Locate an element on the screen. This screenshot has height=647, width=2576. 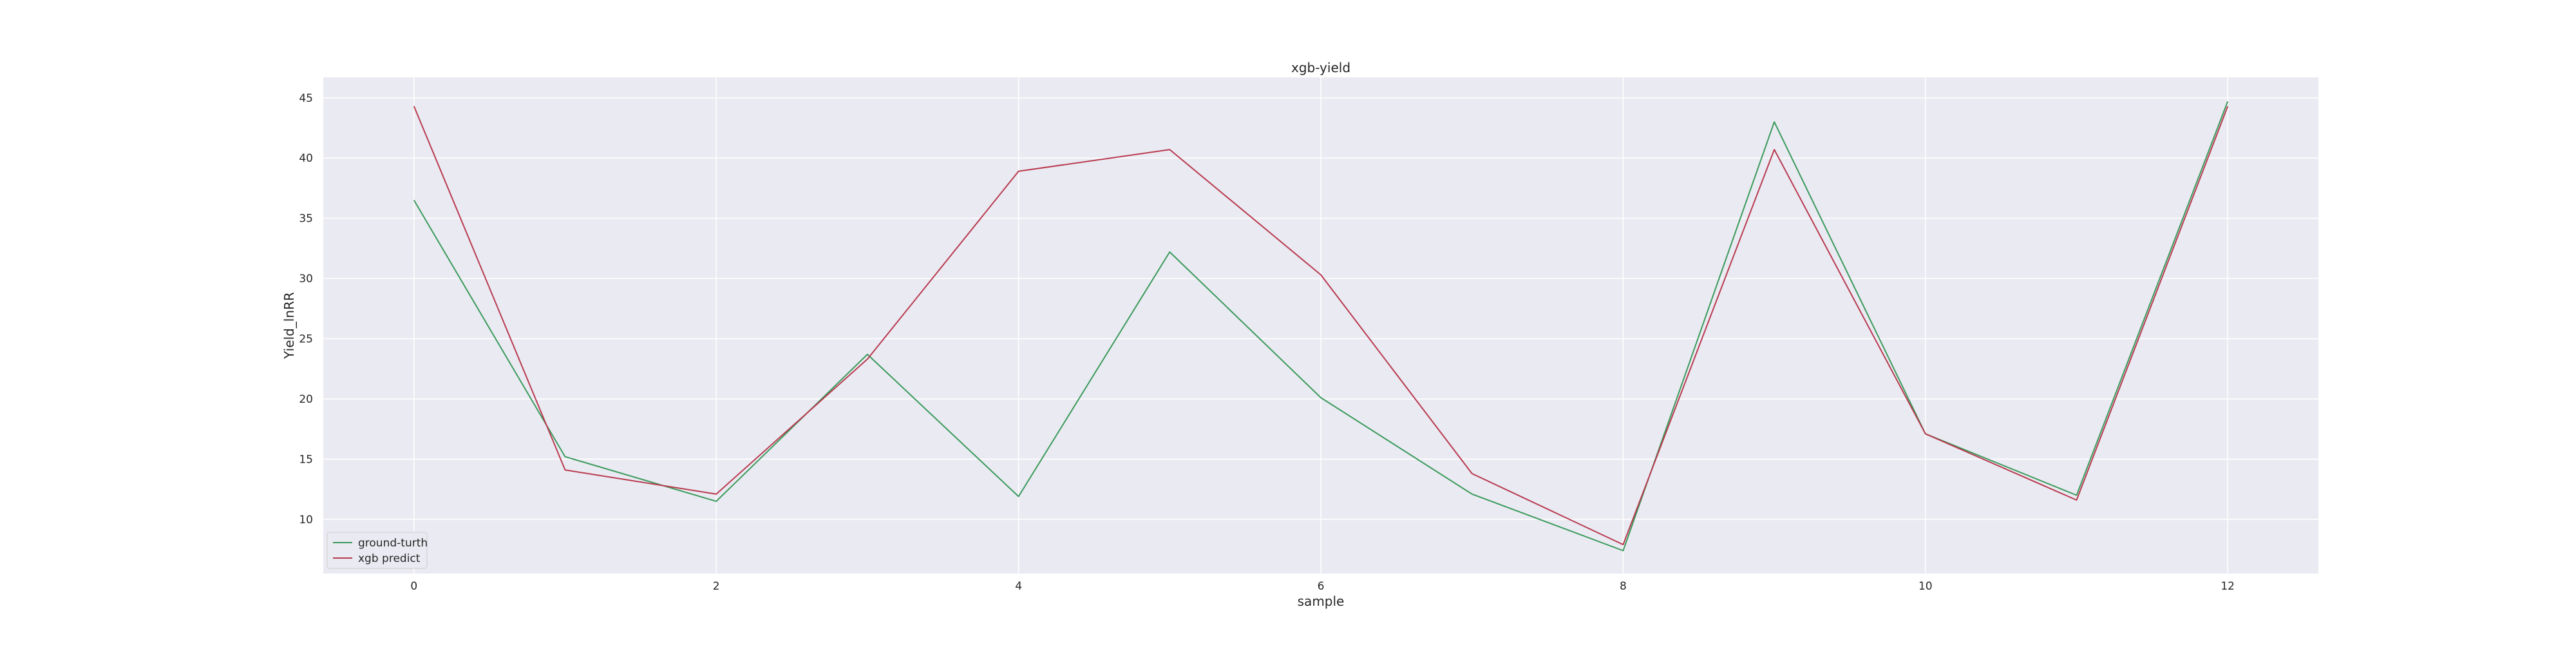
x-tick-label: 8 is located at coordinates (1624, 586).